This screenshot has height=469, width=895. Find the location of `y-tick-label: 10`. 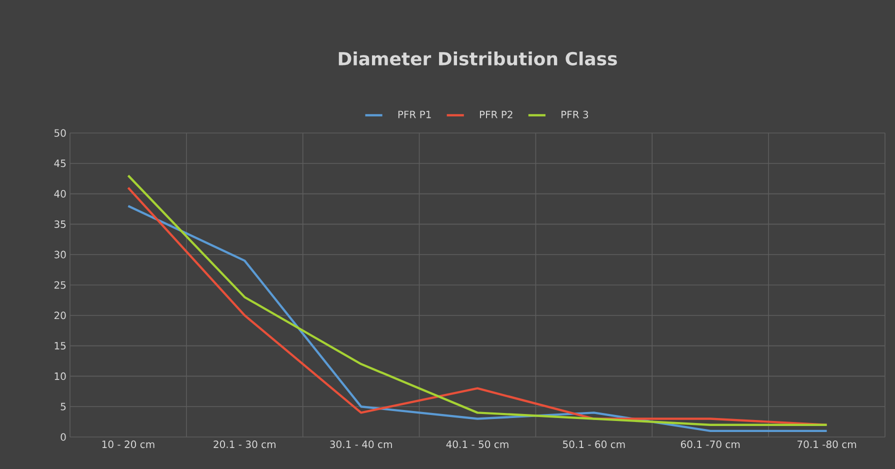

y-tick-label: 10 is located at coordinates (60, 376).